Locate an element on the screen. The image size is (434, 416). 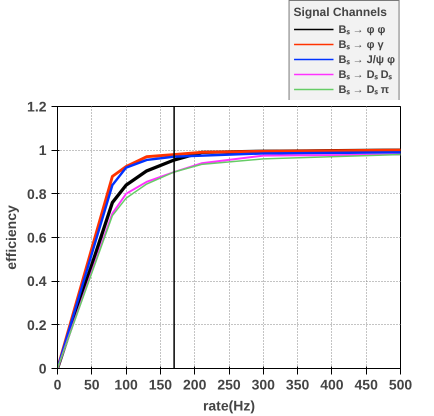
x-tick-label: 250 is located at coordinates (229, 384).